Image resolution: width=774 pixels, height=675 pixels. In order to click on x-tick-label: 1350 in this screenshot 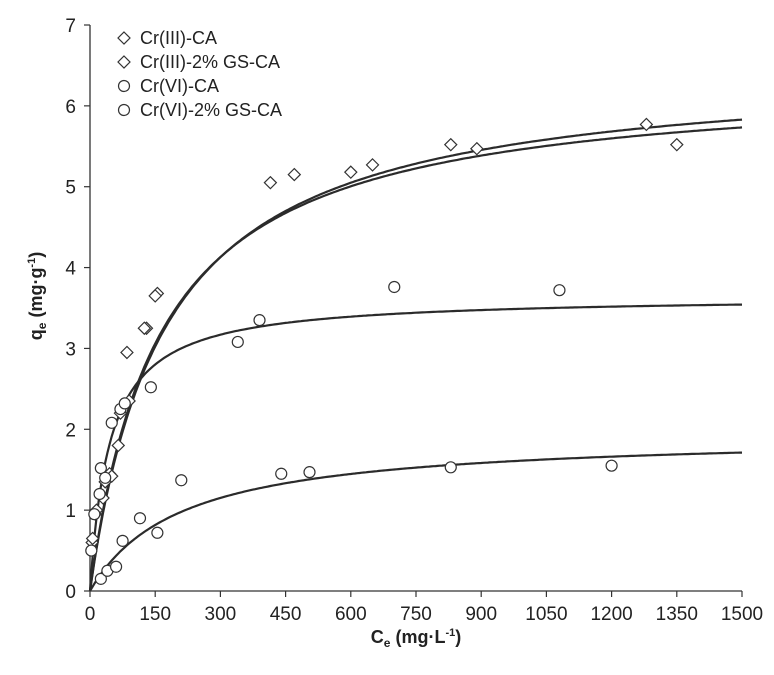, I will do `click(677, 614)`.